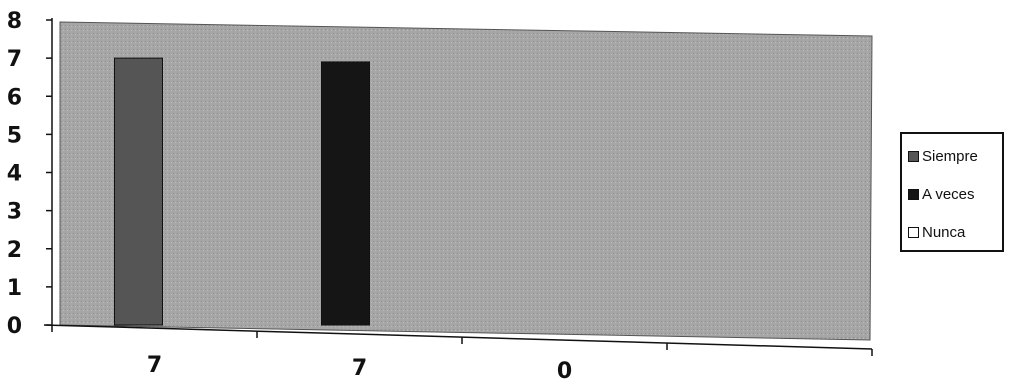 This screenshot has width=1010, height=387. What do you see at coordinates (14, 174) in the screenshot?
I see `y-tick-label: 4` at bounding box center [14, 174].